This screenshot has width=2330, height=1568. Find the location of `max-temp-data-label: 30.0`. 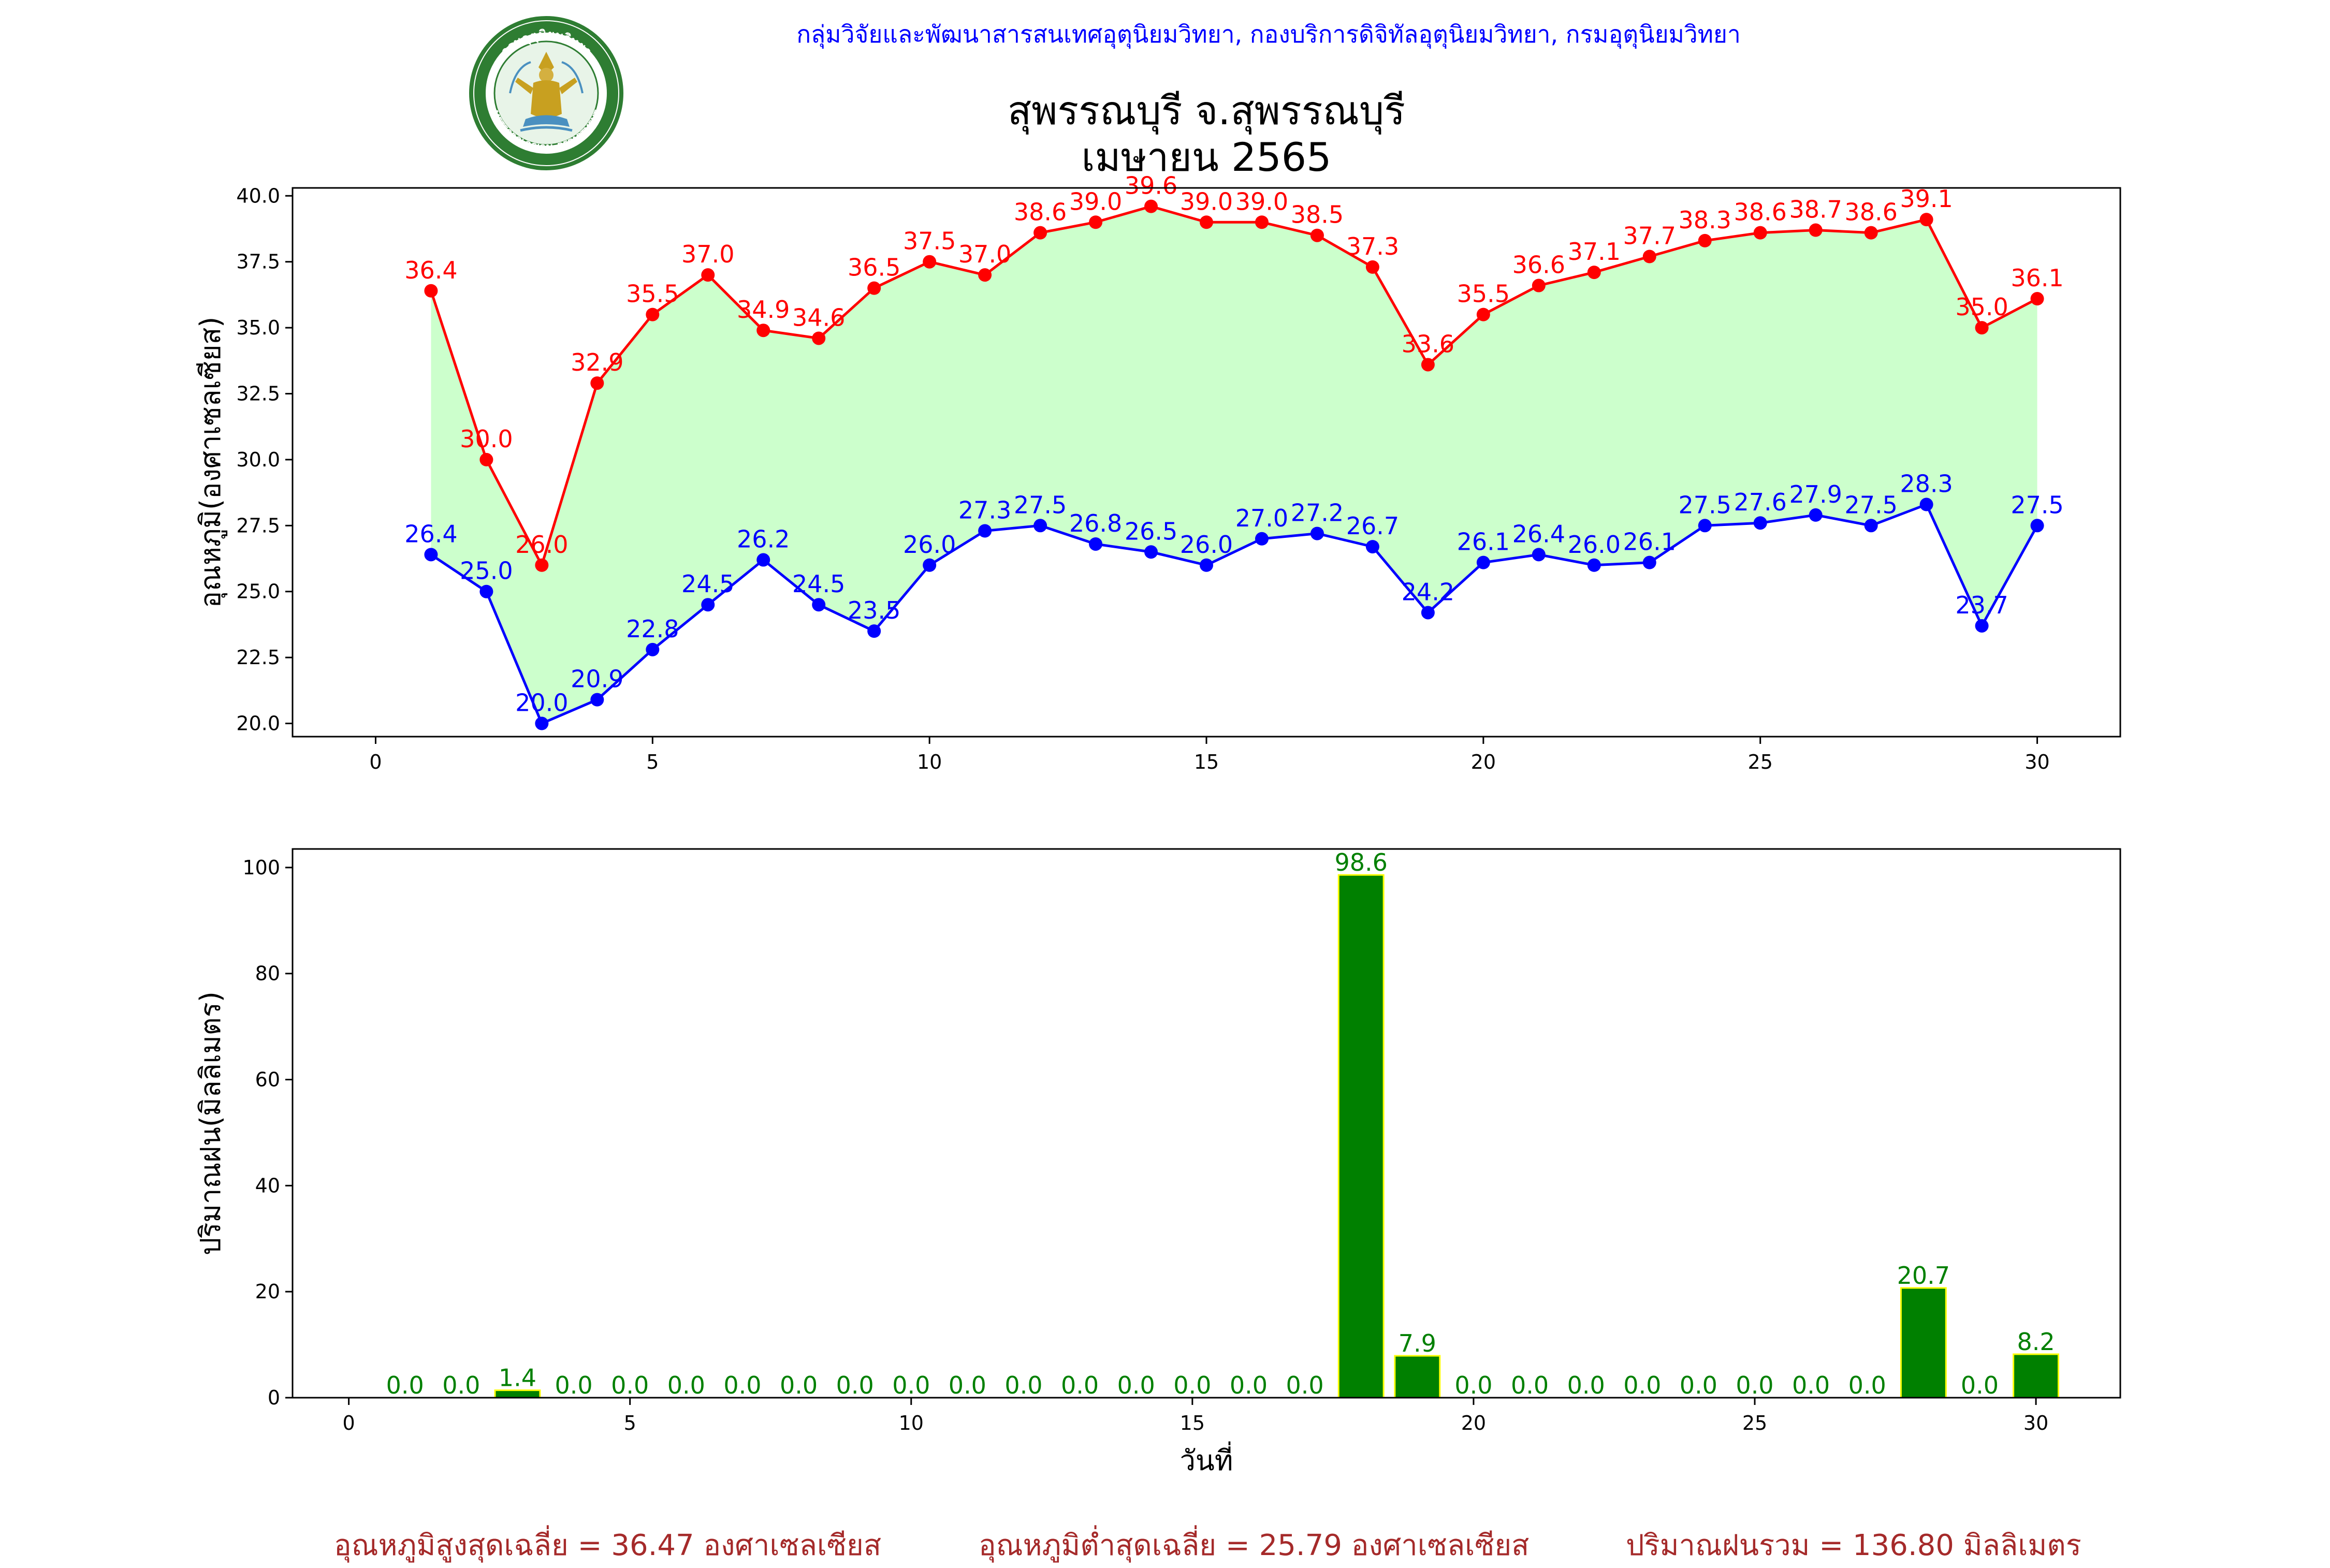

max-temp-data-label: 30.0 is located at coordinates (486, 439).